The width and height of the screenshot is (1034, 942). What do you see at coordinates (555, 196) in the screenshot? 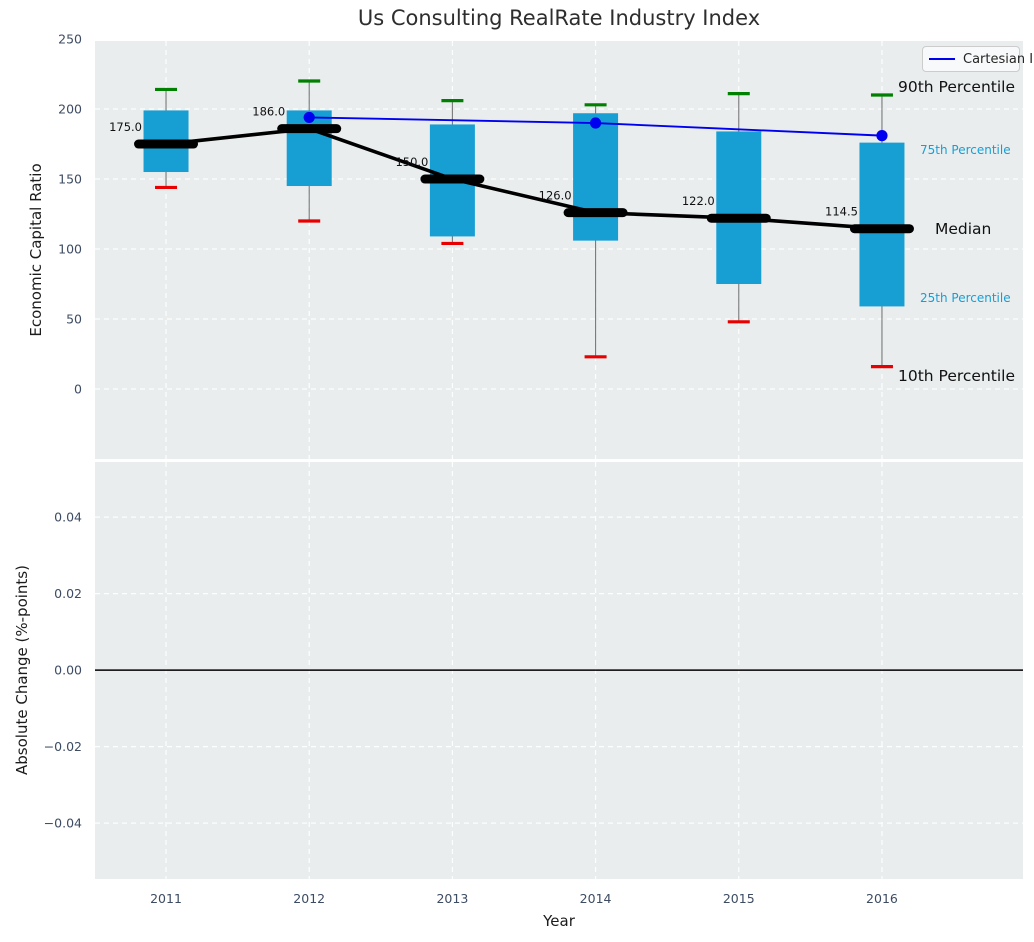
I see `median-value-2014: 126.0` at bounding box center [555, 196].